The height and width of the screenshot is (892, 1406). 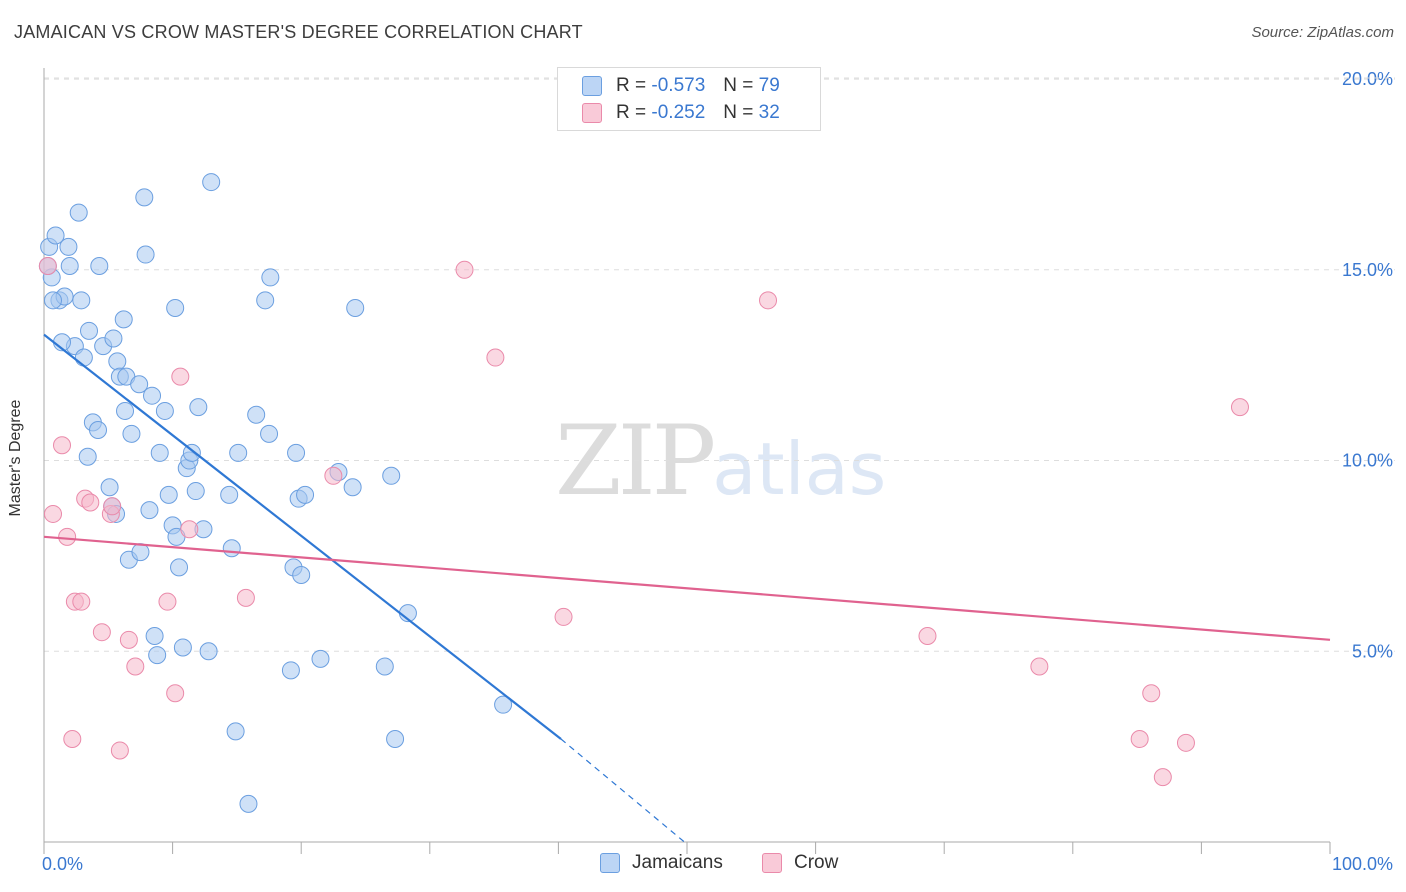 I want to click on y-tick-label: 10.0%, so click(x=1367, y=461).